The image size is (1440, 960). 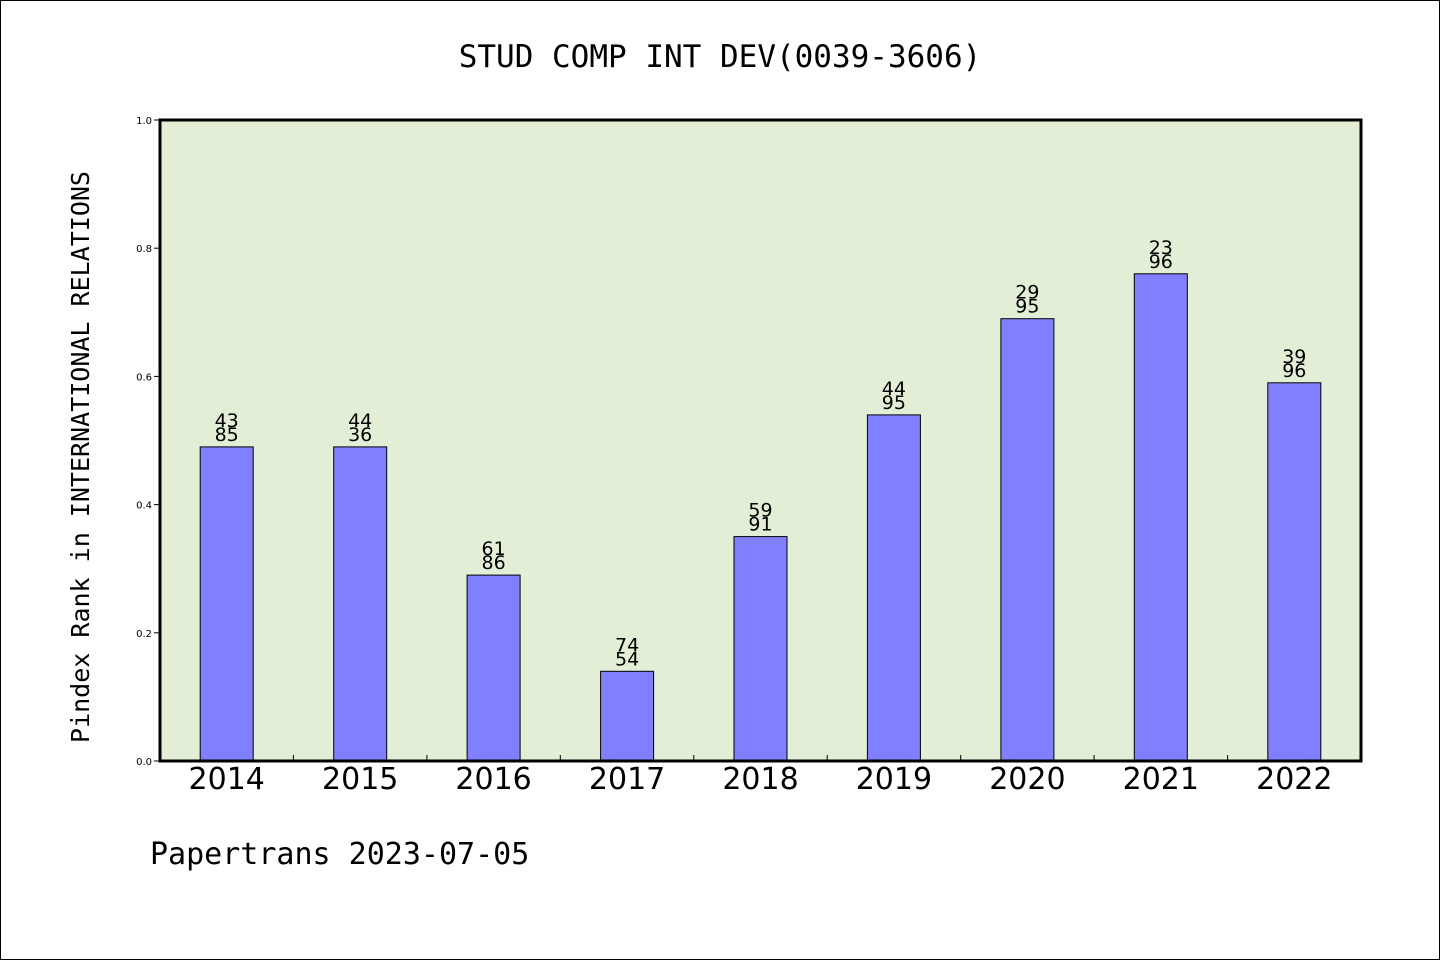 What do you see at coordinates (627, 645) in the screenshot?
I see `bar-label-top-2017: 74` at bounding box center [627, 645].